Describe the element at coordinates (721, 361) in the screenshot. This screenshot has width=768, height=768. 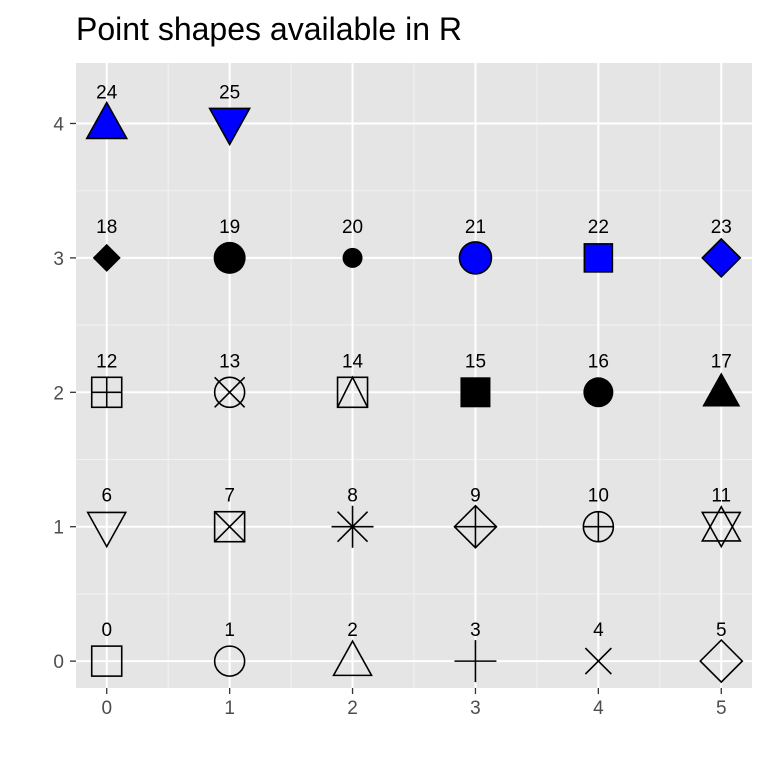
I see `point-label: 17` at that location.